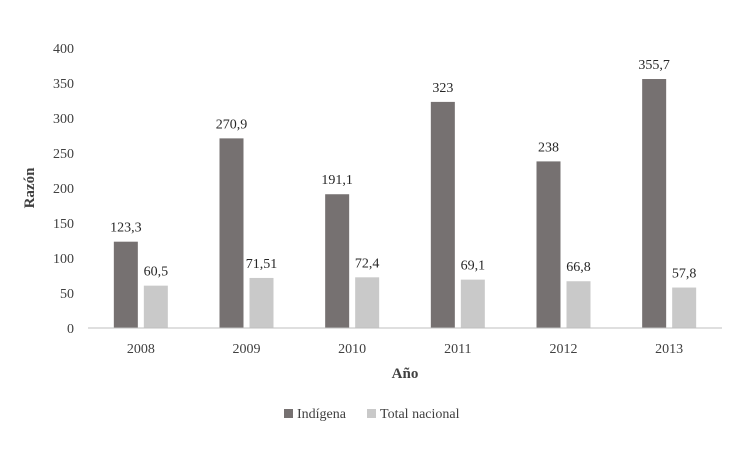 The image size is (736, 454). I want to click on data-label: 72,4, so click(367, 263).